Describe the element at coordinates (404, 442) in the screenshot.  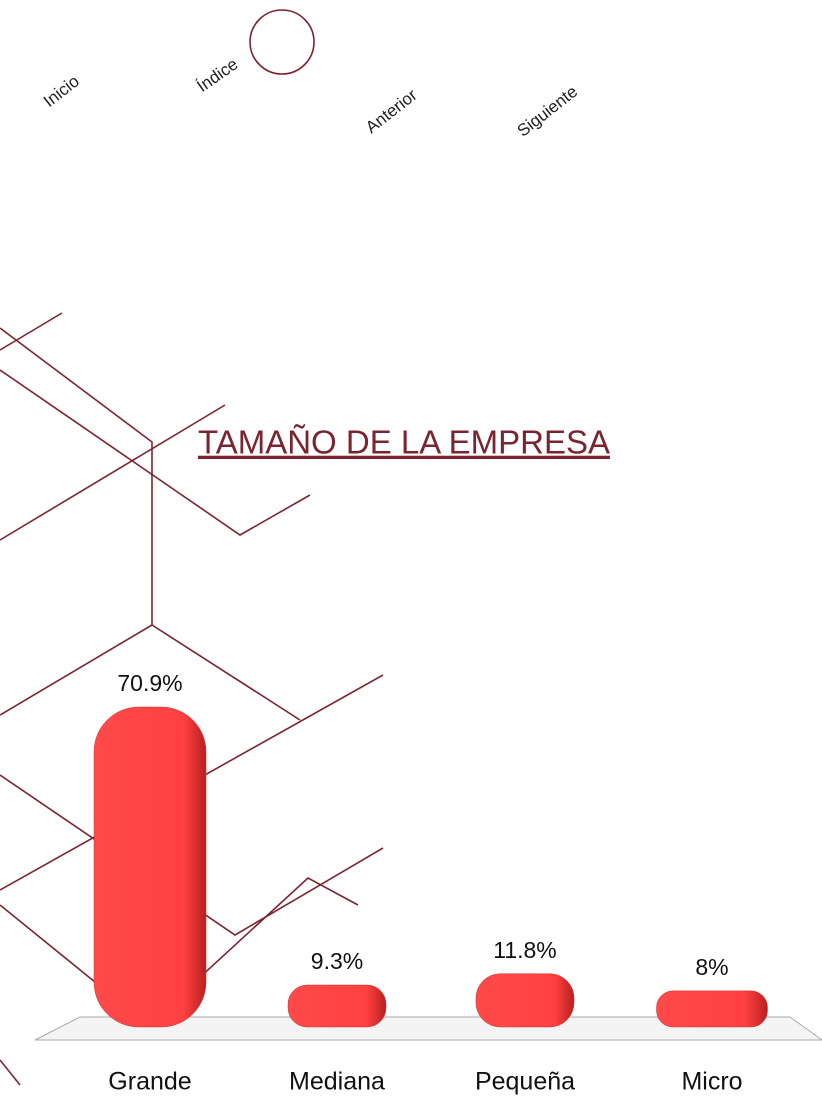
I see `chart-title: TAMAÑO DE LA EMPRESA` at that location.